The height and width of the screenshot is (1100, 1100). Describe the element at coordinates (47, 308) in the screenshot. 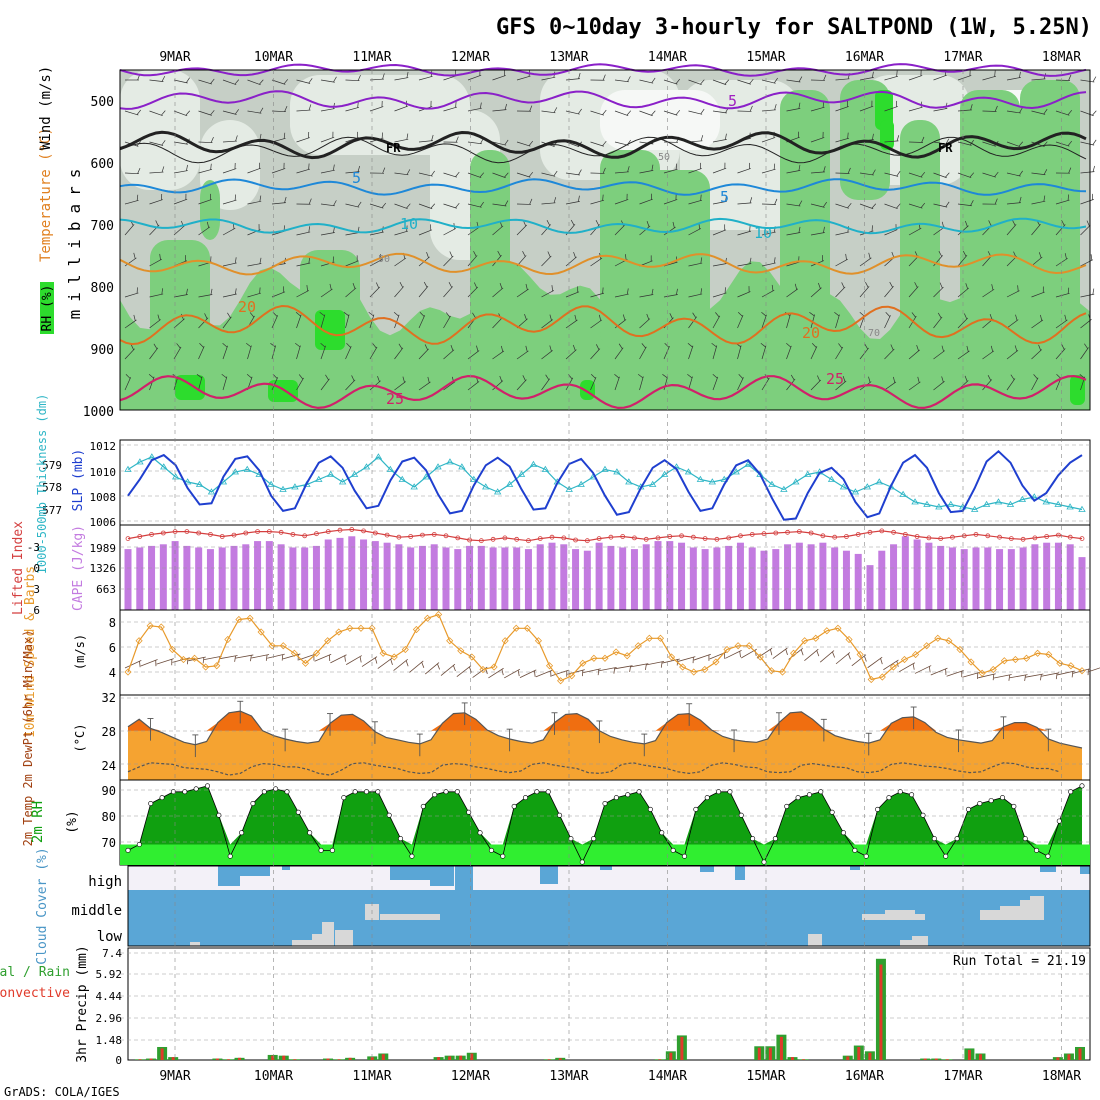

I see `rh-legend-swatch` at that location.